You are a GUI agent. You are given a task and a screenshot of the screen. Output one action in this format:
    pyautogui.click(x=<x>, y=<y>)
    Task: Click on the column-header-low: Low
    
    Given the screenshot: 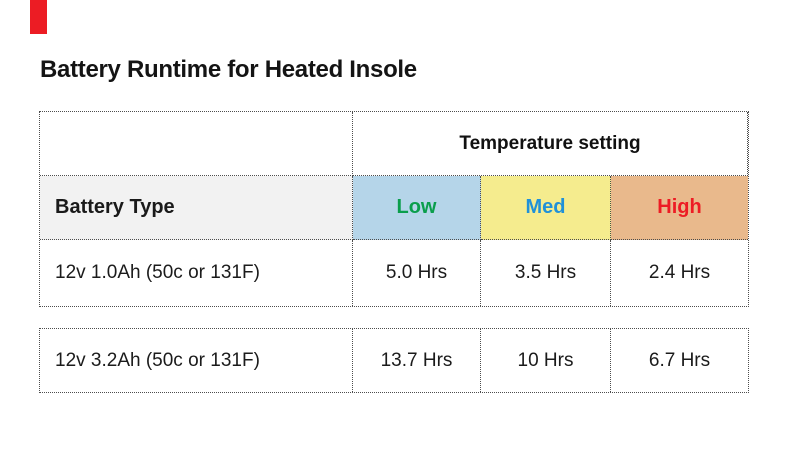 What is the action you would take?
    pyautogui.click(x=417, y=208)
    